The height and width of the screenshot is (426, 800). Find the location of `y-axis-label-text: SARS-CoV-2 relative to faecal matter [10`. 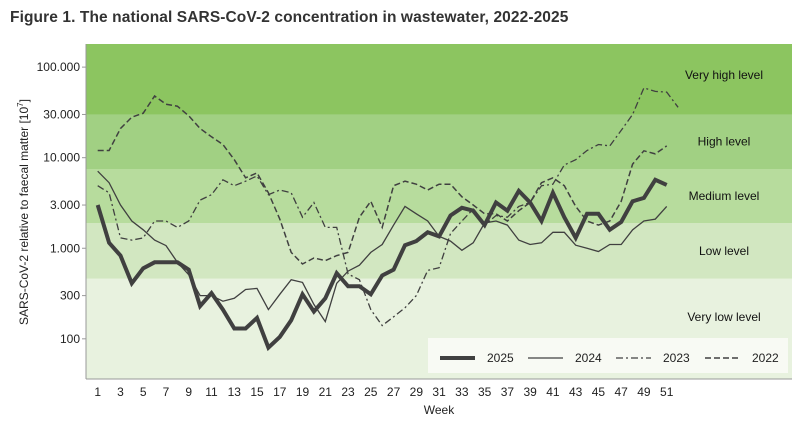

y-axis-label-text: SARS-CoV-2 relative to faecal matter [10 is located at coordinates (24, 216).